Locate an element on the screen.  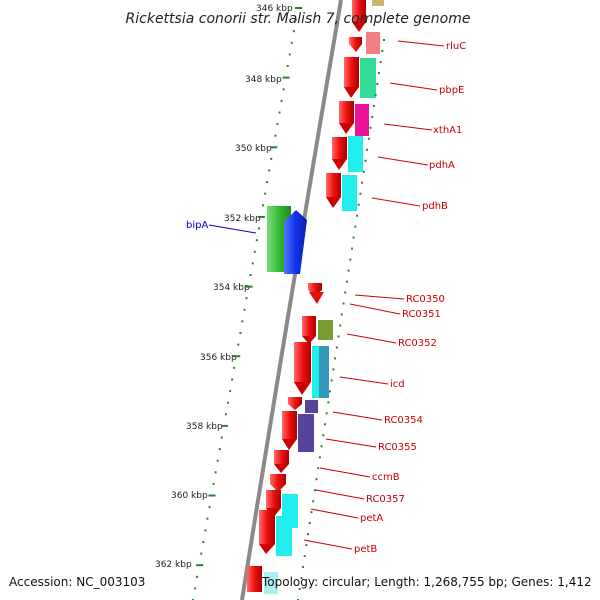
gene-label-petA: petA is located at coordinates (371, 518).